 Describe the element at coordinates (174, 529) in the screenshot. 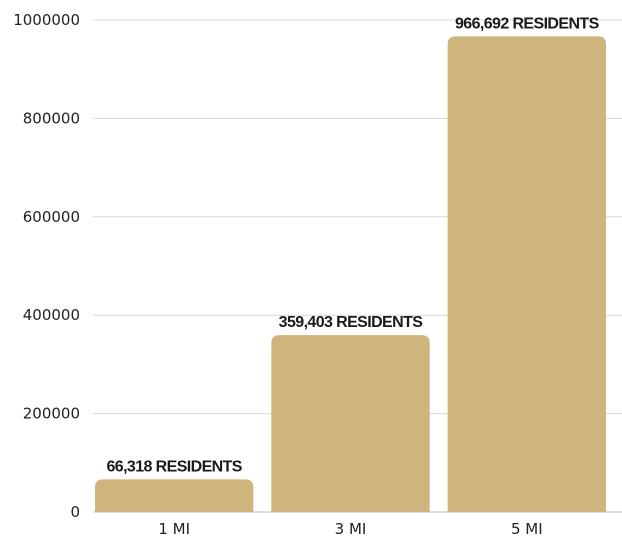

I see `x-category-label: 1 MI` at that location.